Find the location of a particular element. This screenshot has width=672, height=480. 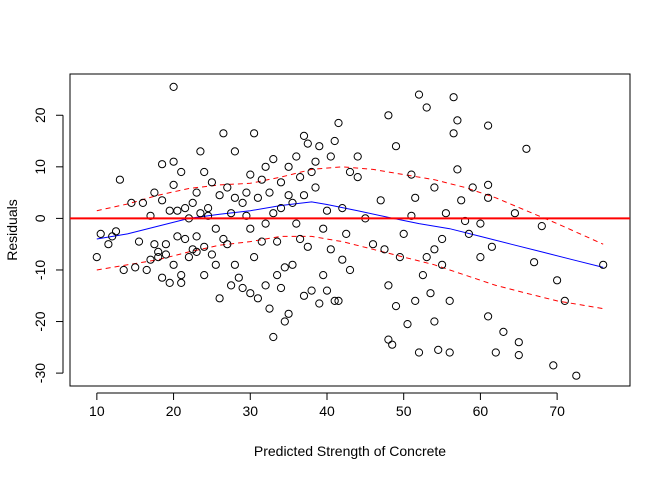

smooth-trend is located at coordinates (350, 234).